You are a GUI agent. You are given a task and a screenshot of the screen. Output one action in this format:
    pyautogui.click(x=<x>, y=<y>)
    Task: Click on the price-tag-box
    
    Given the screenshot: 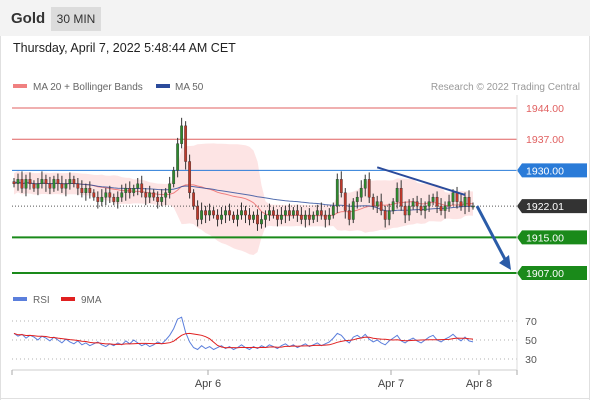 What is the action you would take?
    pyautogui.click(x=552, y=206)
    